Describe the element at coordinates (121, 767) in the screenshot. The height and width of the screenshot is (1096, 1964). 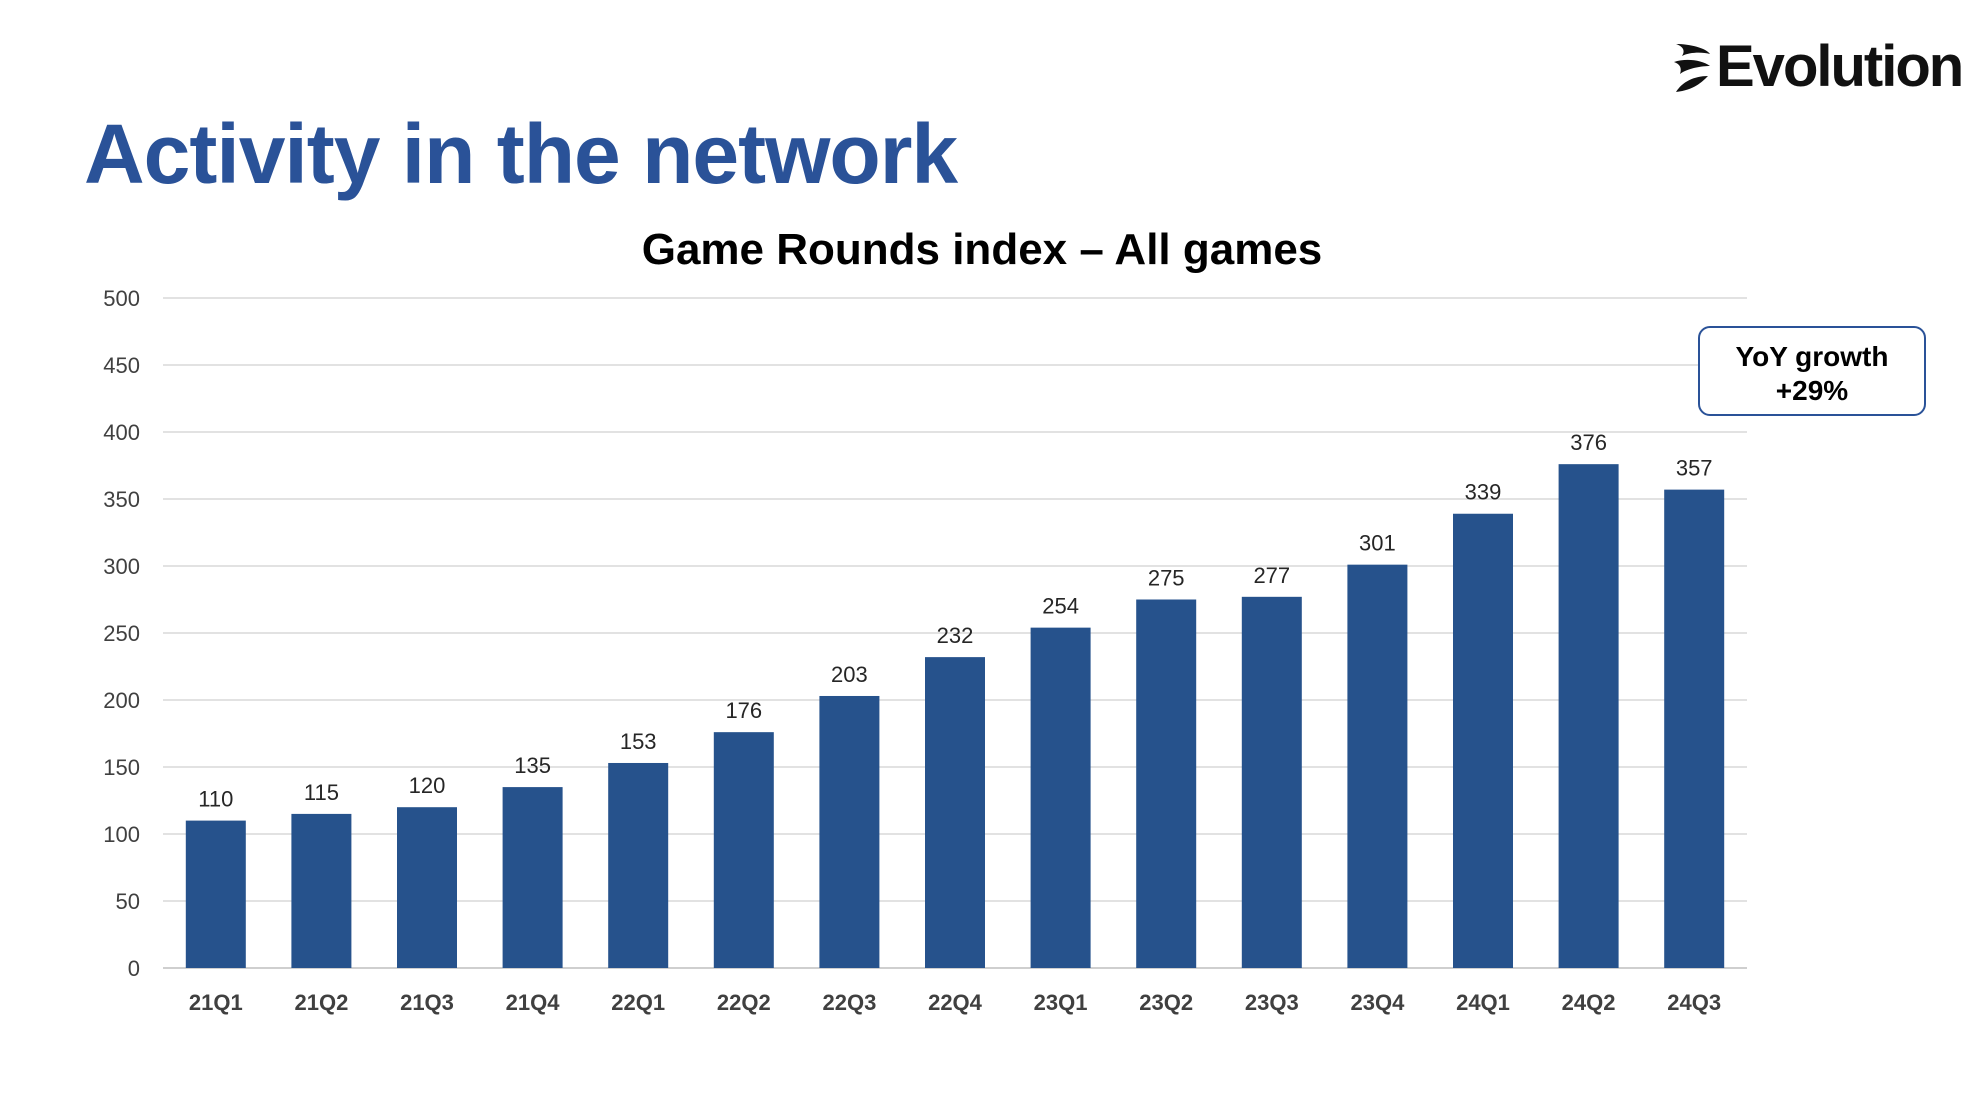
I see `y-tick-label: 150` at that location.